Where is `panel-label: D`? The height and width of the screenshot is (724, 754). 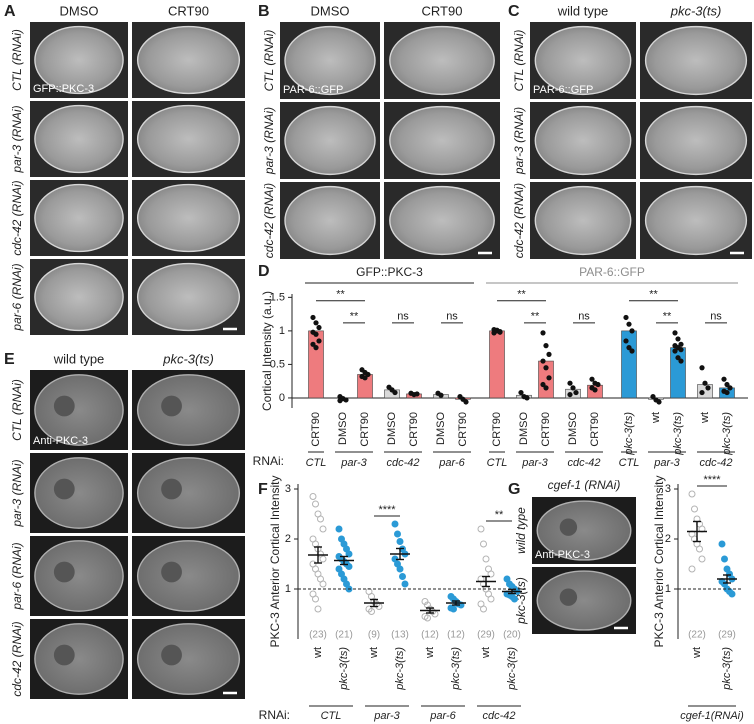 panel-label: D is located at coordinates (264, 271).